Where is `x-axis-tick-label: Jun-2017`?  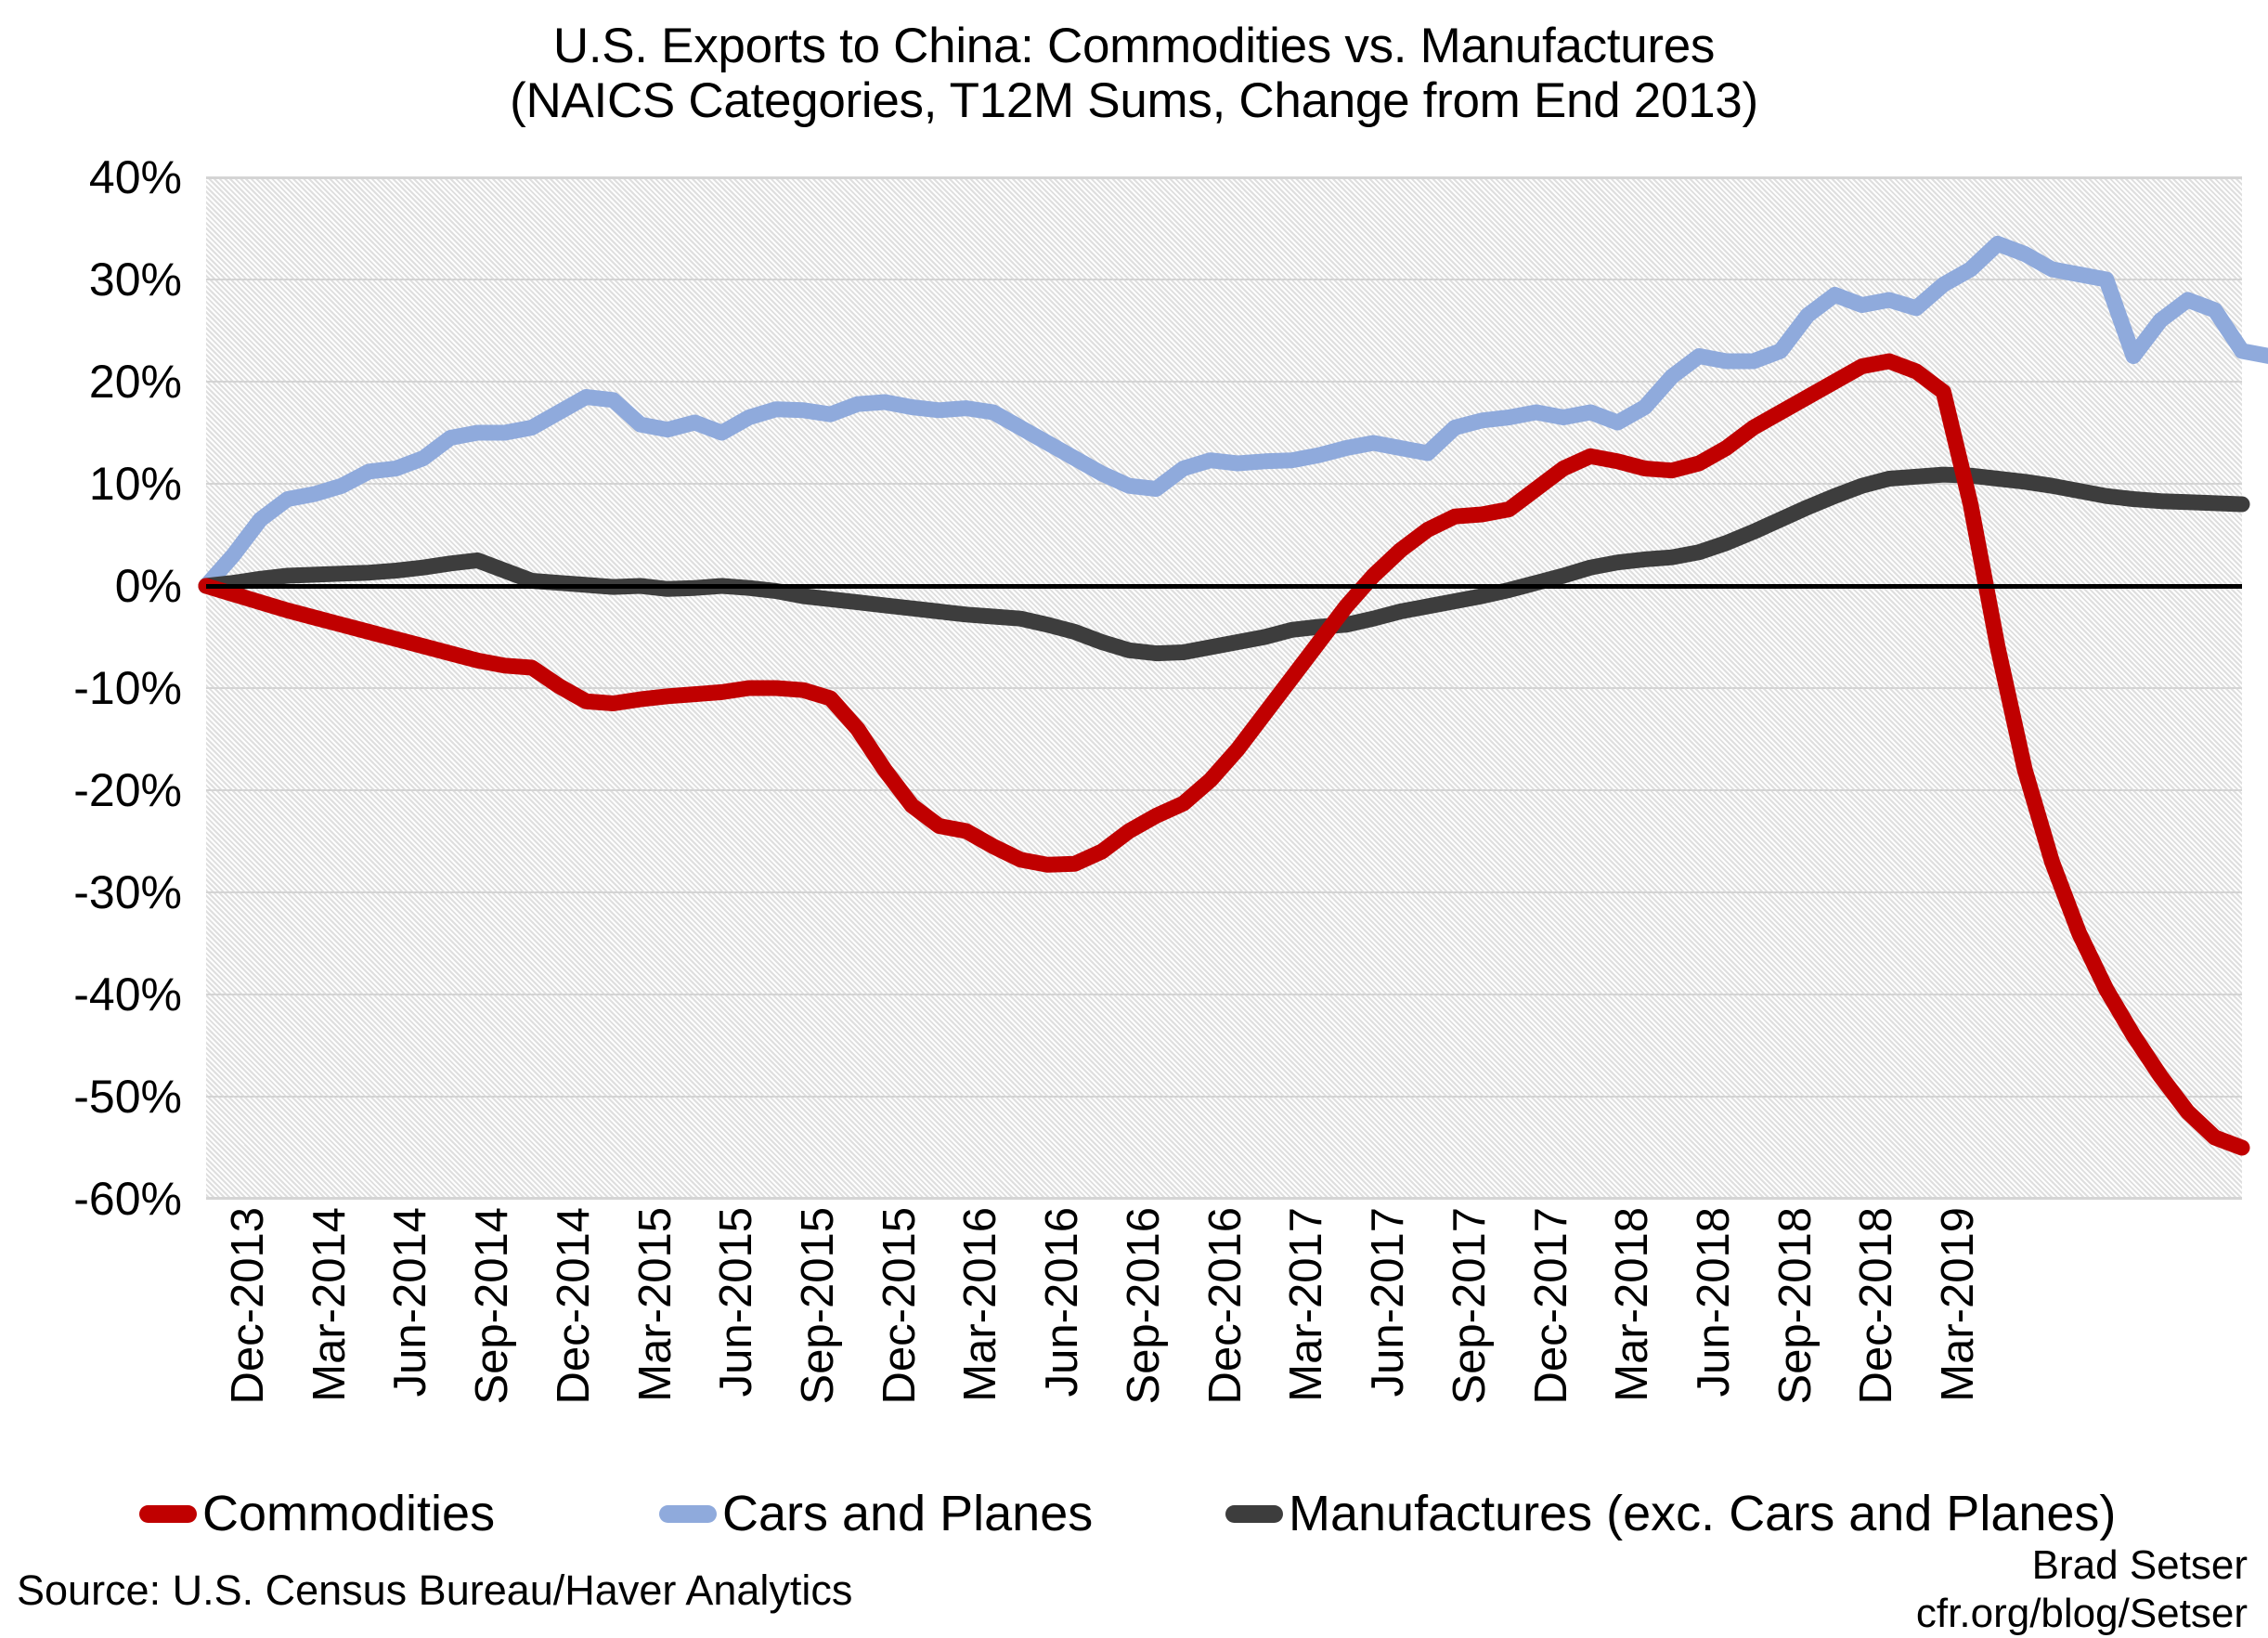
x-axis-tick-label: Jun-2017 is located at coordinates (1388, 1302).